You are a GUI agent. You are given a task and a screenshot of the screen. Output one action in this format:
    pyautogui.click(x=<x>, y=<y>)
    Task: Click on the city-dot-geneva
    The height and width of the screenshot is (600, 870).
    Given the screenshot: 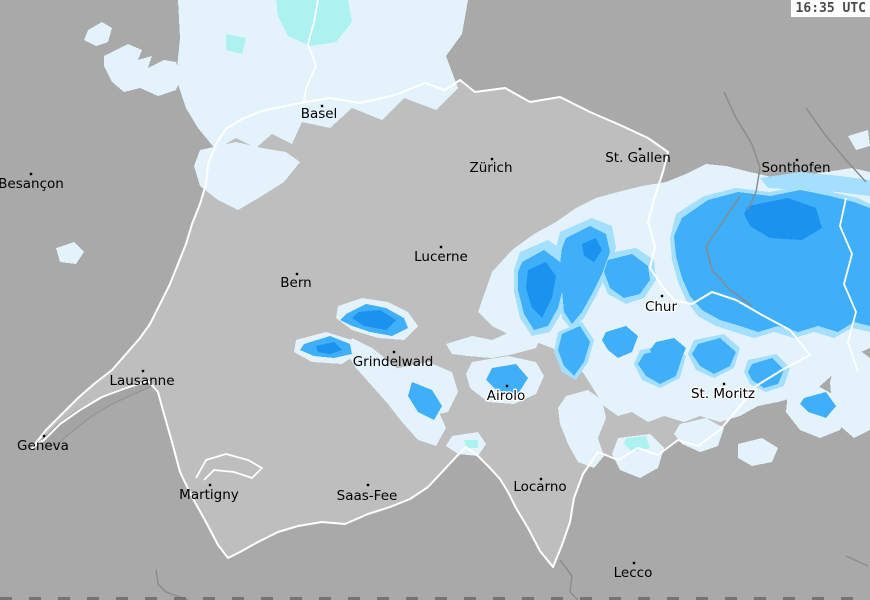 What is the action you would take?
    pyautogui.click(x=44, y=436)
    